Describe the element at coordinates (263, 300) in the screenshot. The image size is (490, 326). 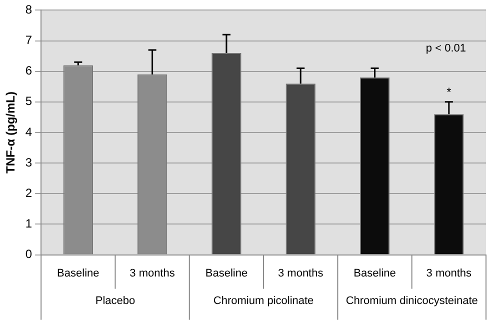
I see `text: Chromium picolinate` at that location.